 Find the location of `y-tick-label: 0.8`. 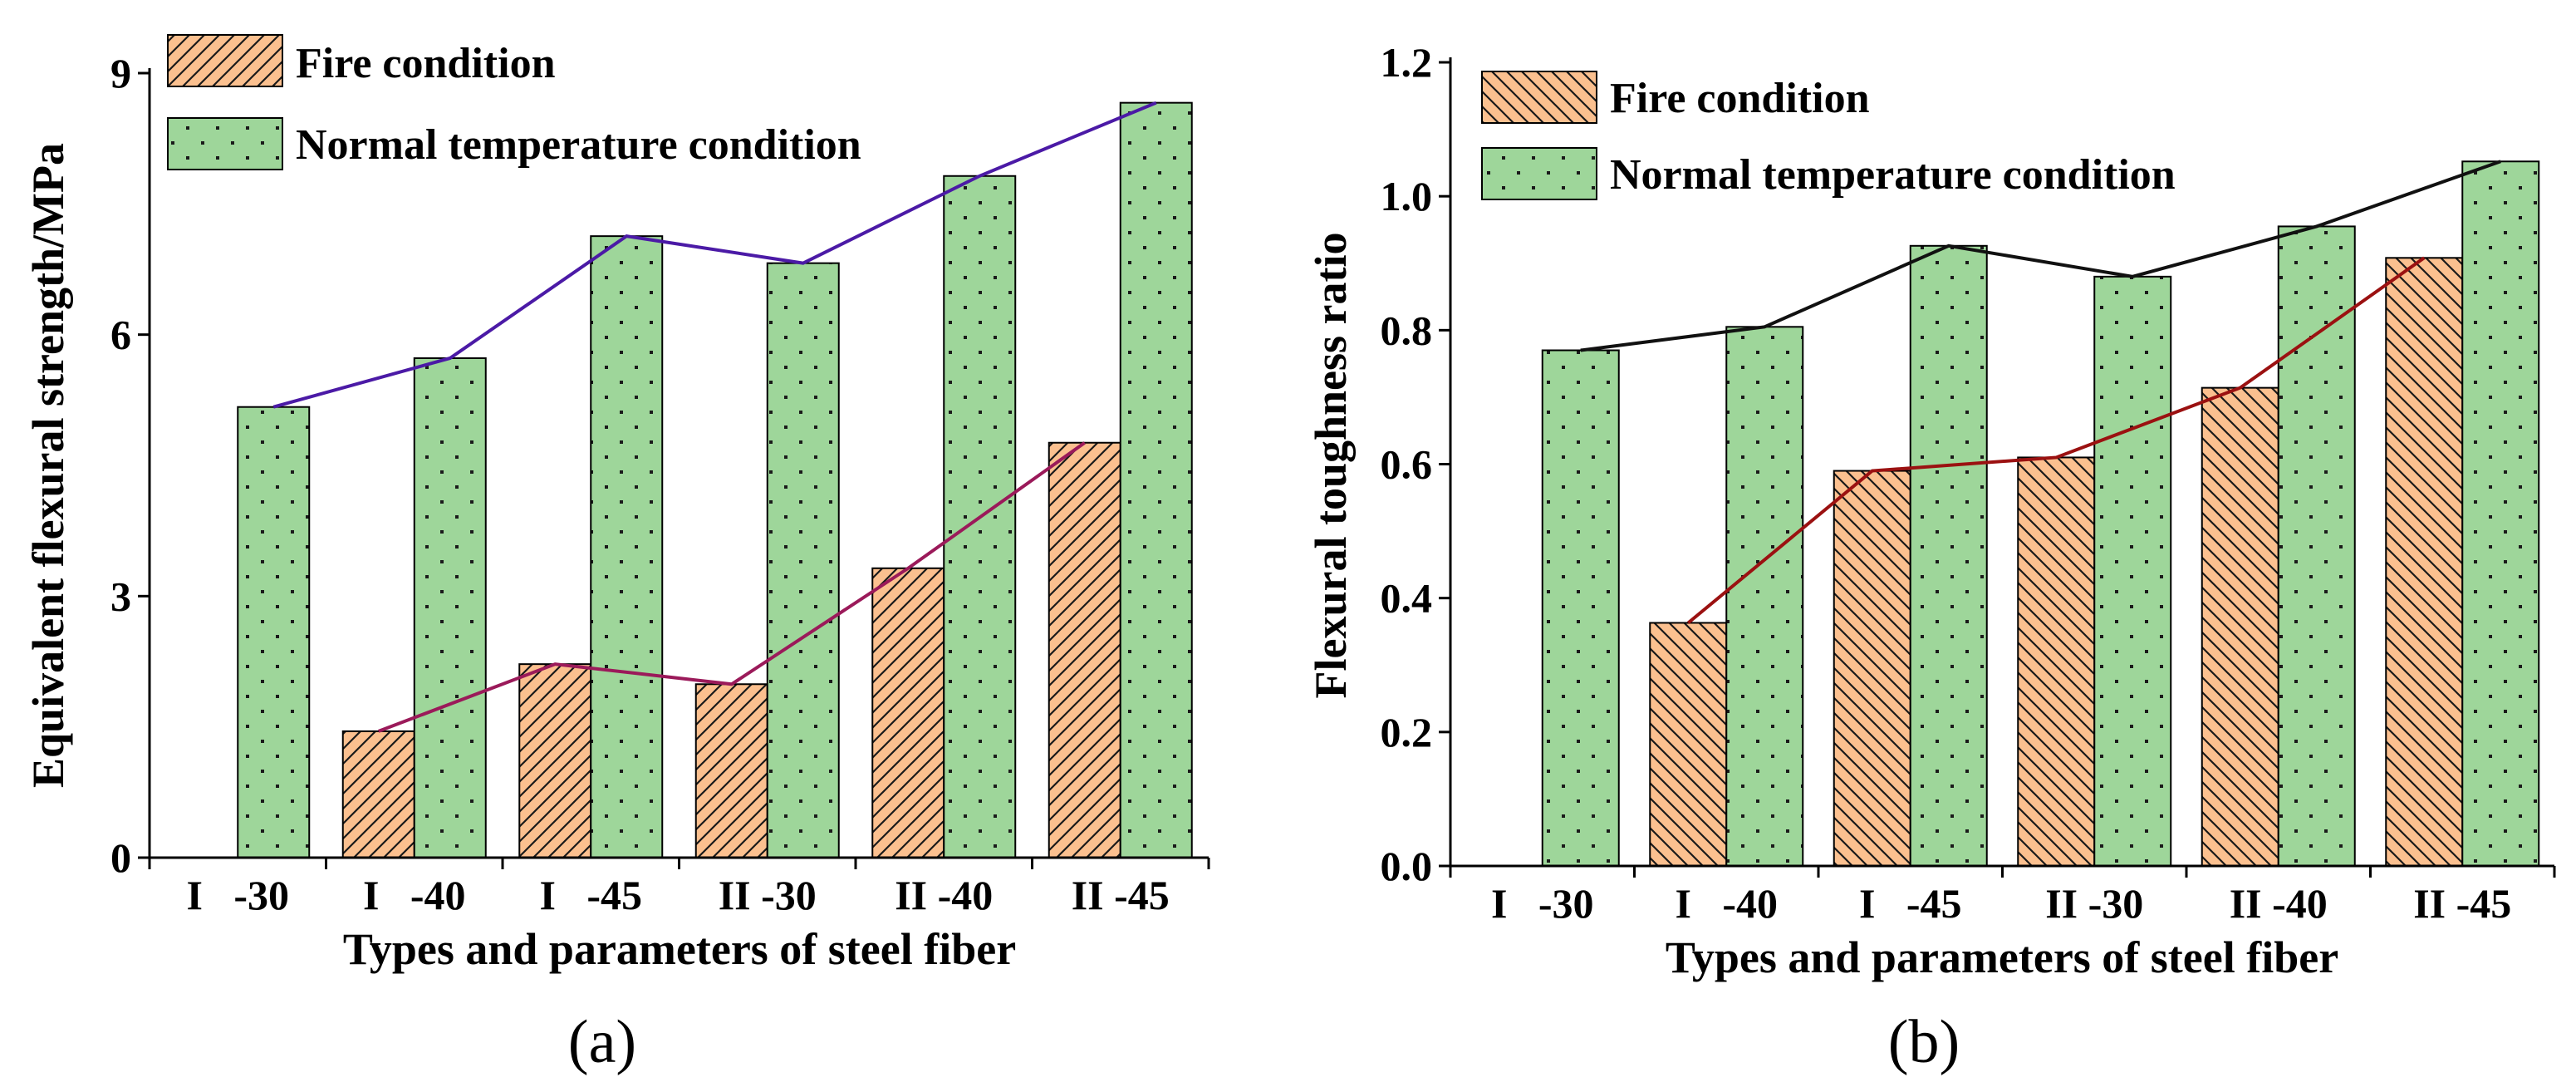

y-tick-label: 0.8 is located at coordinates (1407, 330).